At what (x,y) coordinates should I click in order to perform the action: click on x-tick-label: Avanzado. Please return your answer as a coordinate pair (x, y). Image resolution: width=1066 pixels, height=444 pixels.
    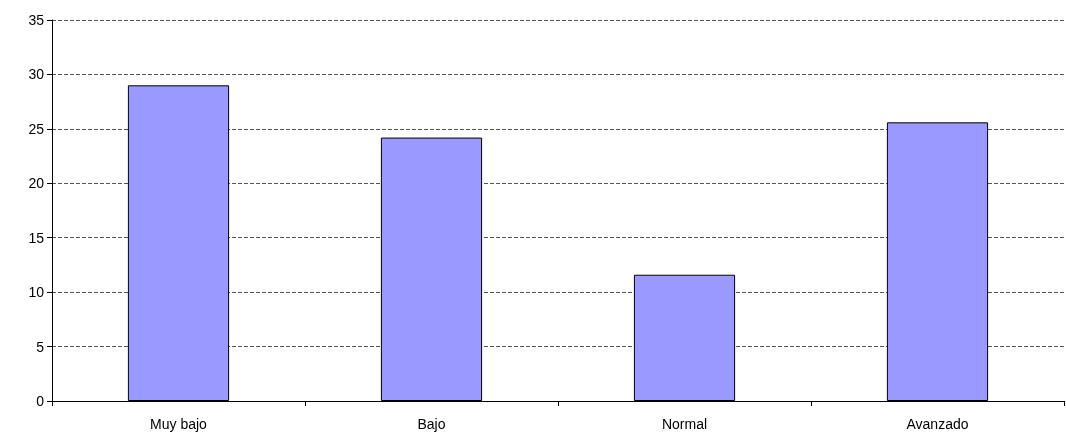
    Looking at the image, I should click on (937, 424).